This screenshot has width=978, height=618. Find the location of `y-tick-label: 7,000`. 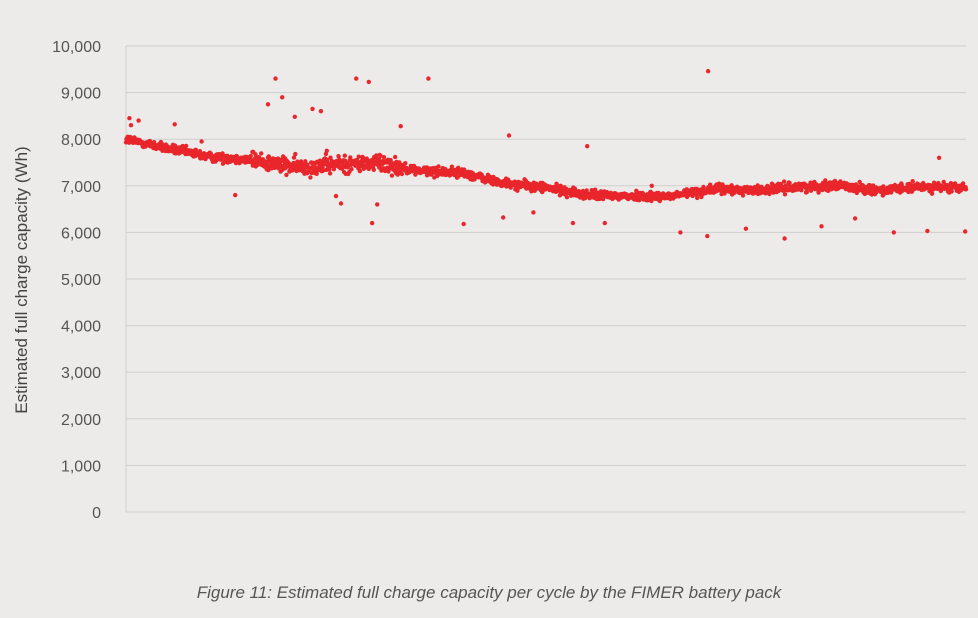

y-tick-label: 7,000 is located at coordinates (81, 187).